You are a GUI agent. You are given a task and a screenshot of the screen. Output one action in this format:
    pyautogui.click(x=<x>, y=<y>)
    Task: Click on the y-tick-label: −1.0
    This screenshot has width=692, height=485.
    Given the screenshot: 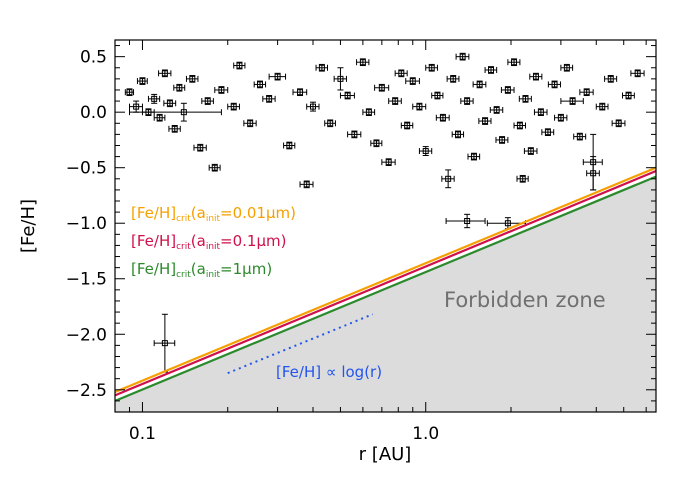 What is the action you would take?
    pyautogui.click(x=86, y=224)
    